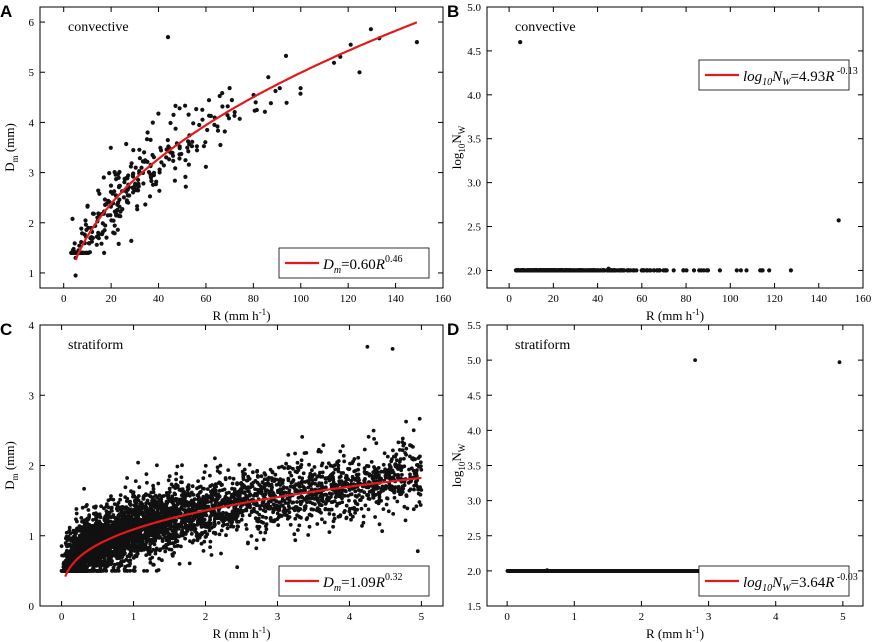 The height and width of the screenshot is (642, 892). Describe the element at coordinates (246, 141) in the screenshot. I see `fit-curve` at that location.